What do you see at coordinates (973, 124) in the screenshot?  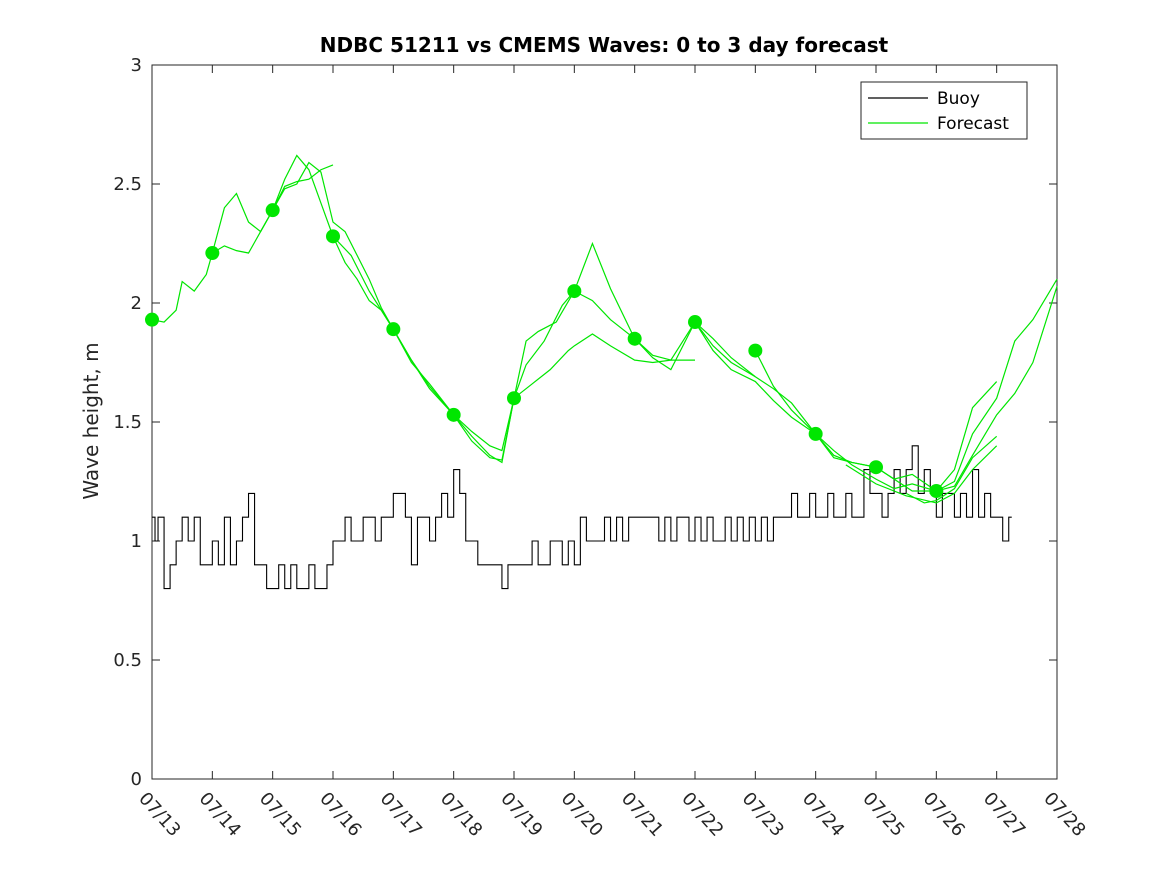 I see `legend-label-forecast: Forecast` at bounding box center [973, 124].